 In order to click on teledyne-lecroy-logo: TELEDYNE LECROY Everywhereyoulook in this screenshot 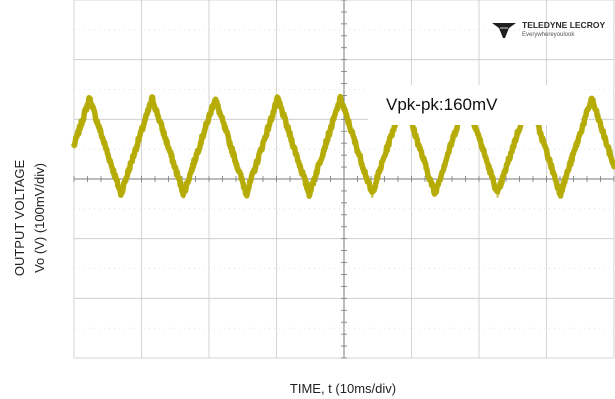, I will do `click(548, 29)`.